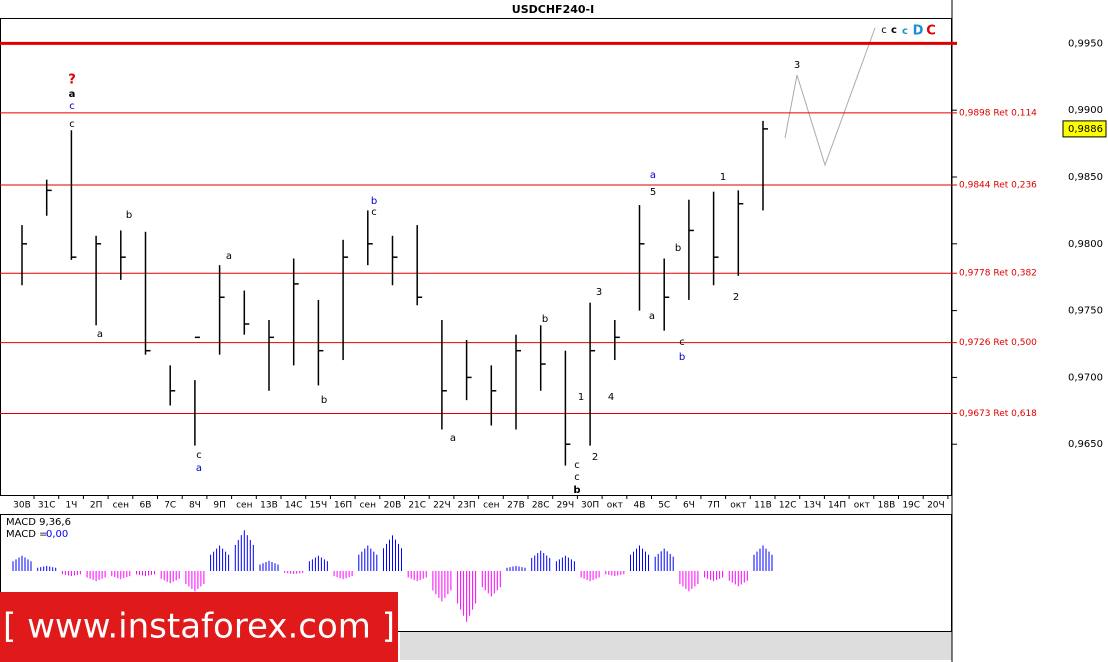  What do you see at coordinates (71, 506) in the screenshot?
I see `x-tick-label: 1Ч` at bounding box center [71, 506].